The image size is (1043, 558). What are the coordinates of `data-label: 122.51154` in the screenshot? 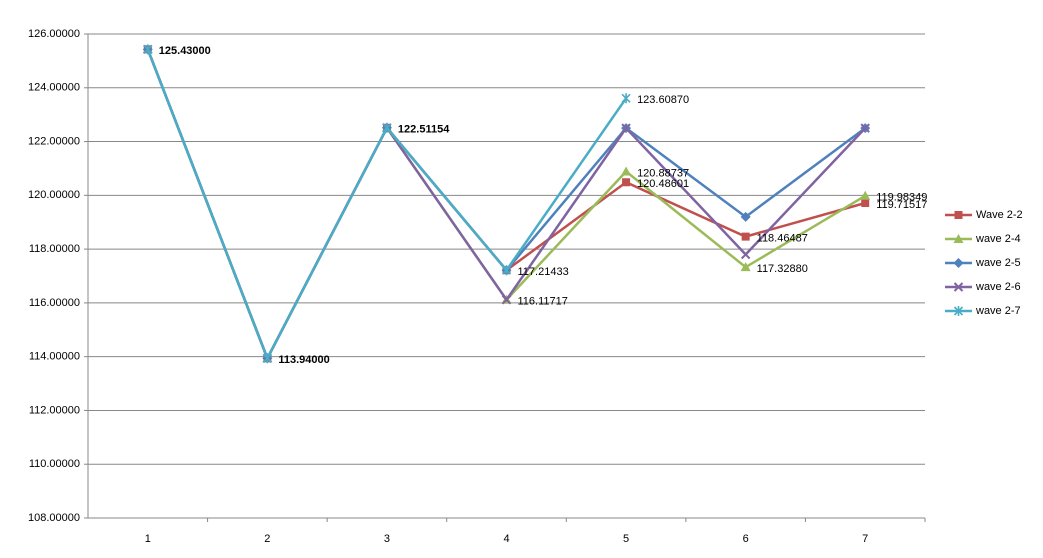 It's located at (424, 130).